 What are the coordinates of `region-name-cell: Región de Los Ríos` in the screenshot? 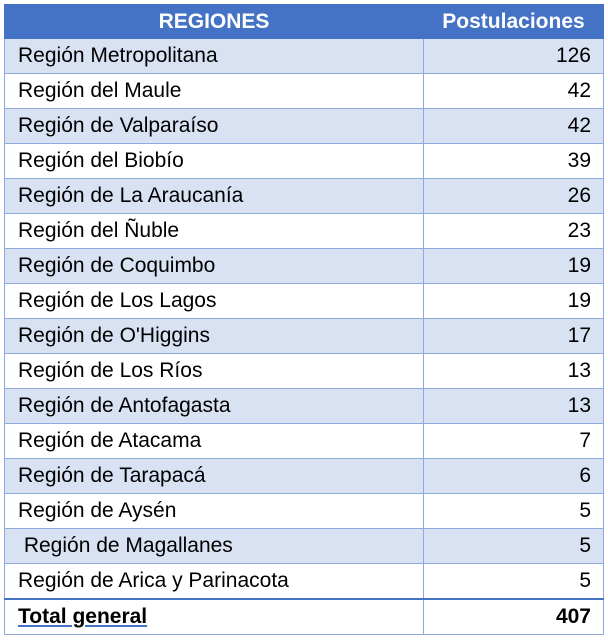 It's located at (214, 371).